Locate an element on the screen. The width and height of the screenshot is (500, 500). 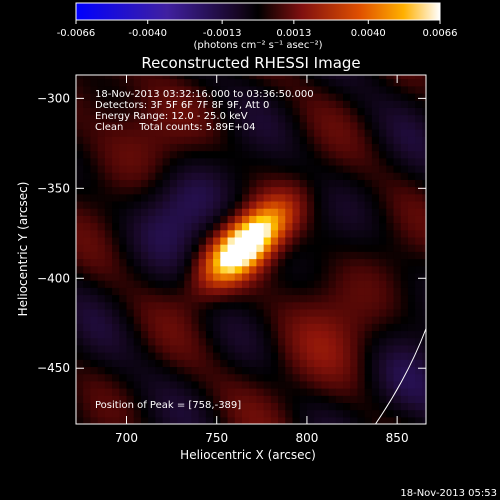
annotation-detectors: Detectors: 3F 5F 6F 7F 8F 9F, Att 0 is located at coordinates (182, 105).